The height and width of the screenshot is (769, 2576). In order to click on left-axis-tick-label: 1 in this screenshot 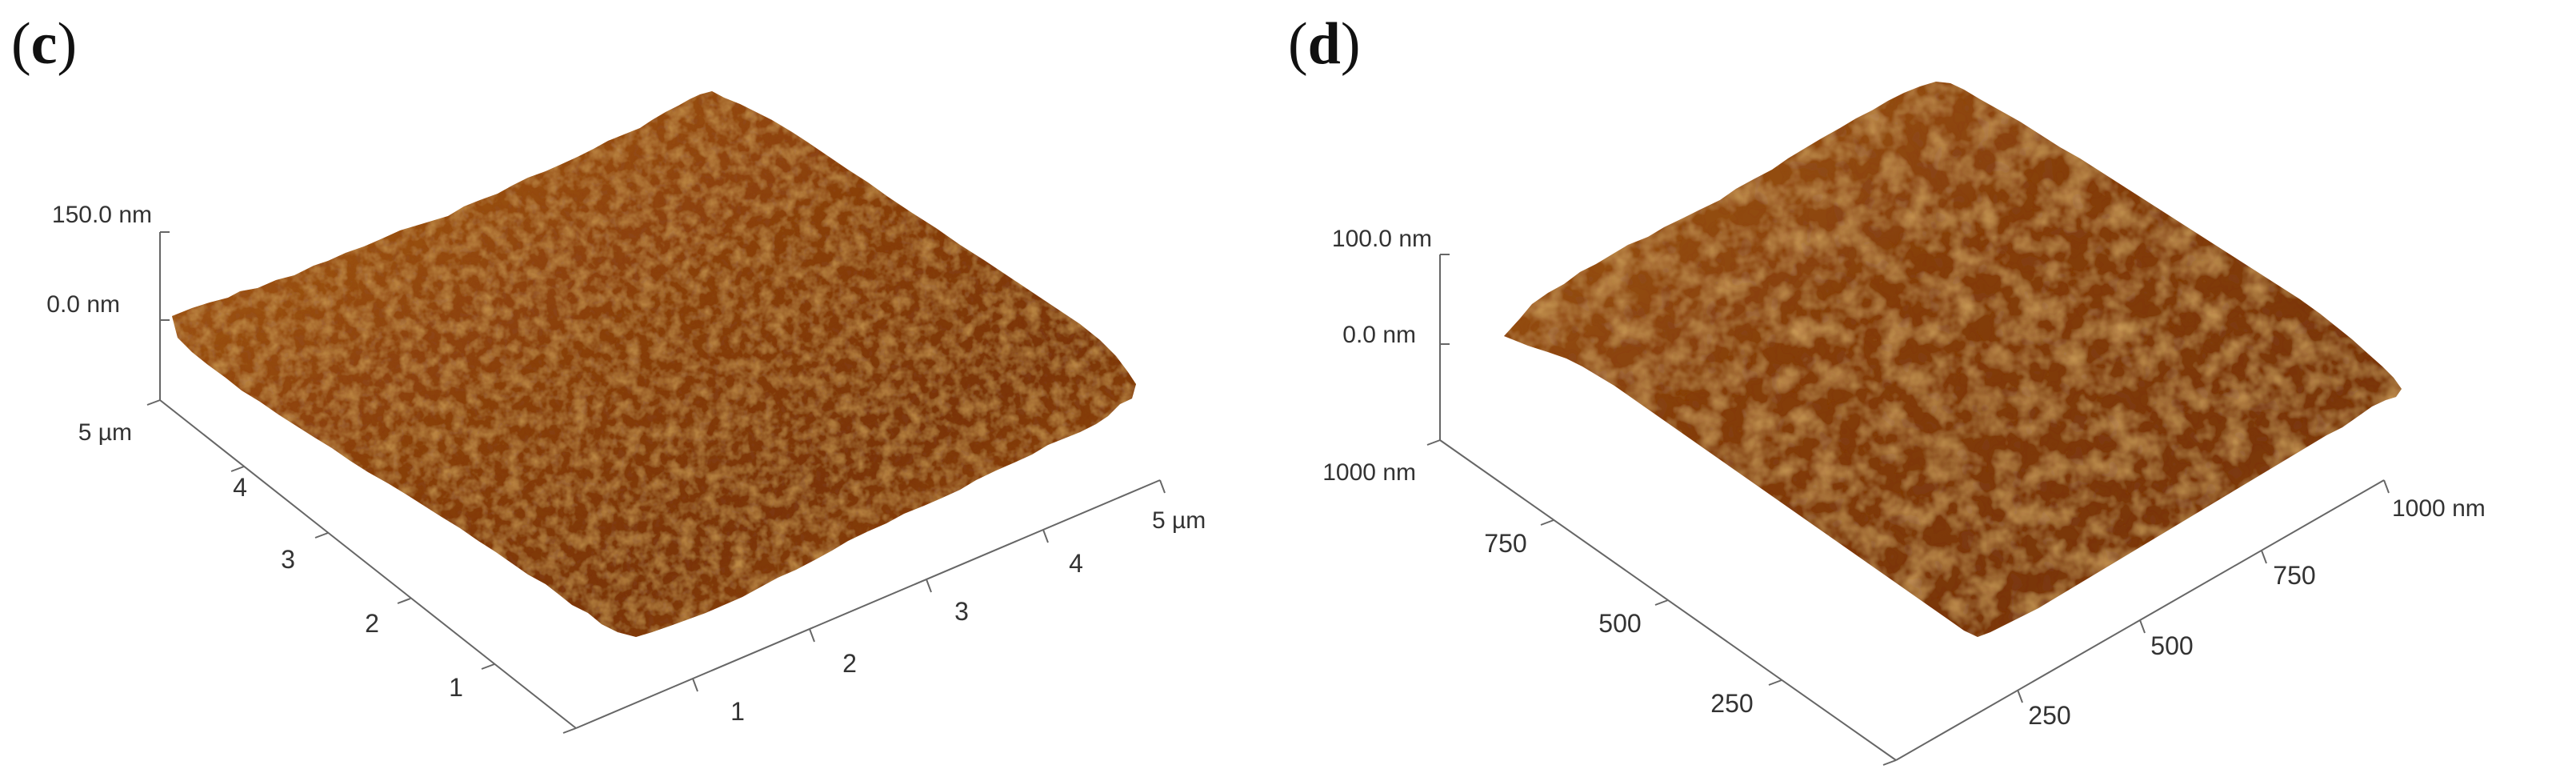, I will do `click(456, 687)`.